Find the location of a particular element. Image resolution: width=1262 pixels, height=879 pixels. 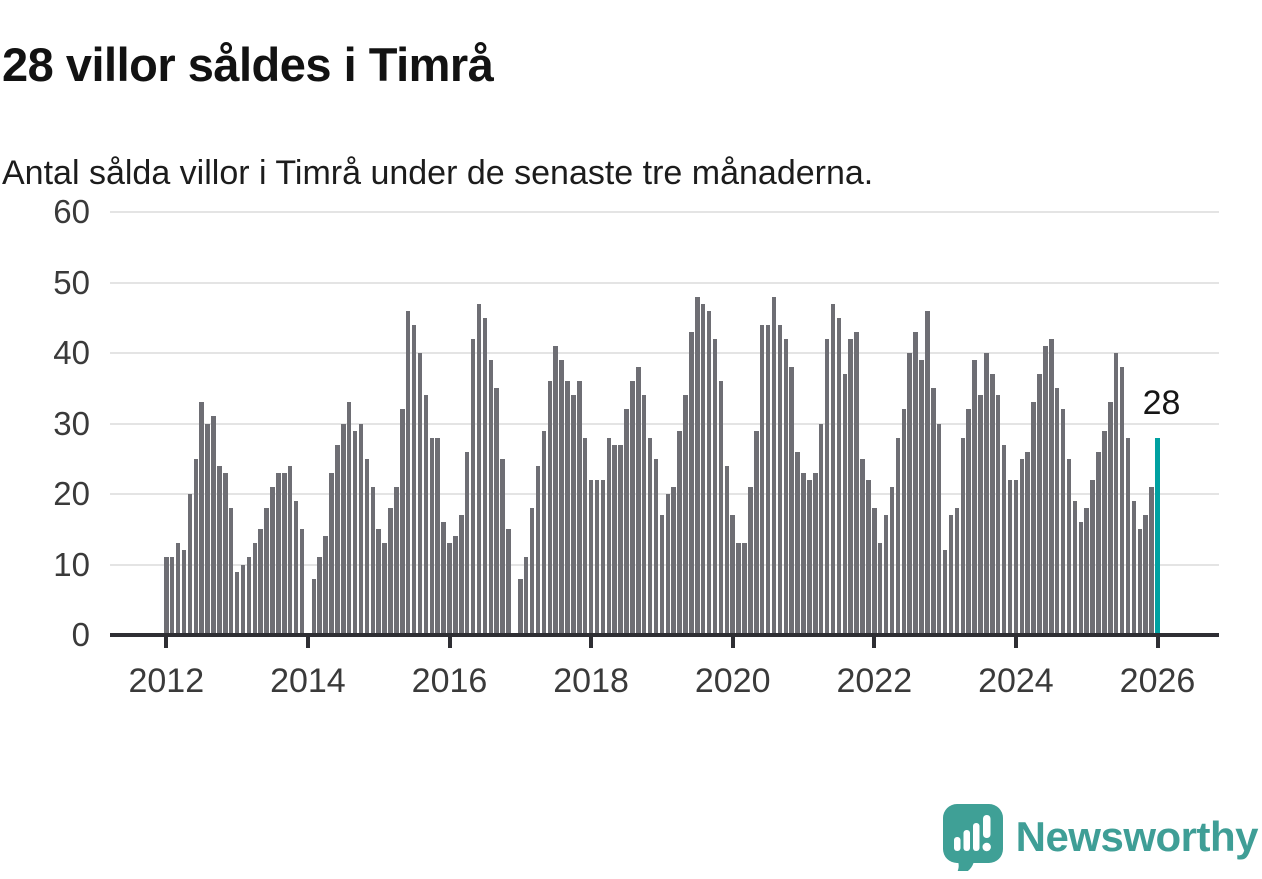

newsworthy-logo: Newsworthy is located at coordinates (1100, 837).